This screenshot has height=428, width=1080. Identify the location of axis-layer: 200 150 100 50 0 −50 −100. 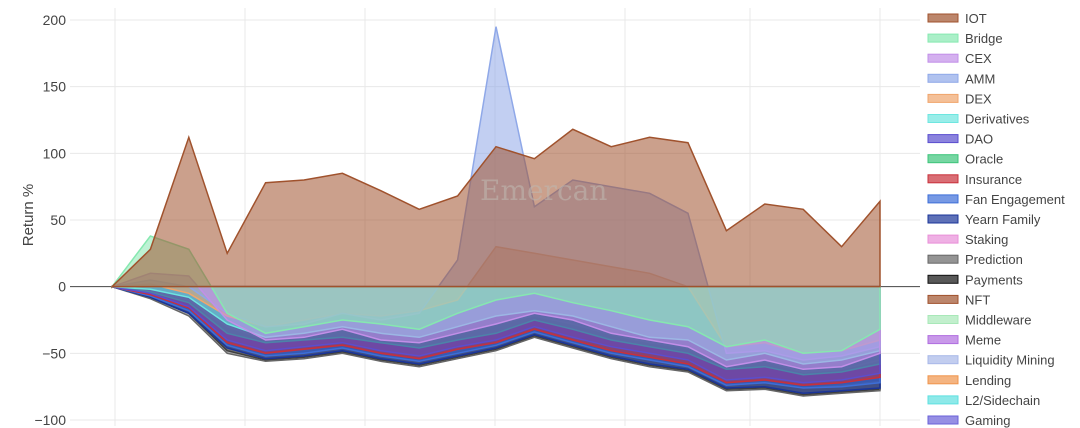
(50, 220).